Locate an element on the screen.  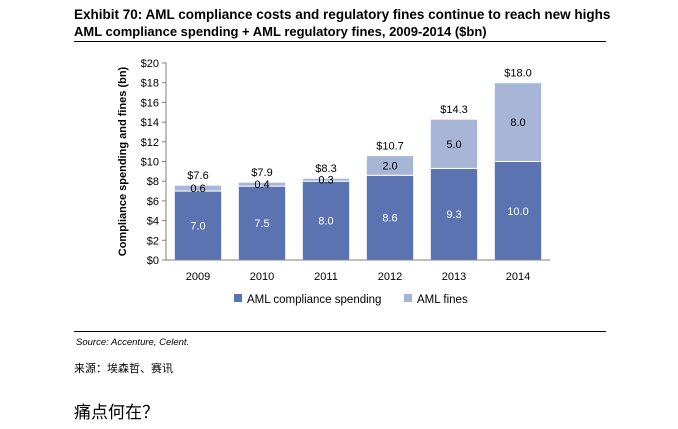
fines-value-label: 8.0 is located at coordinates (517, 123).